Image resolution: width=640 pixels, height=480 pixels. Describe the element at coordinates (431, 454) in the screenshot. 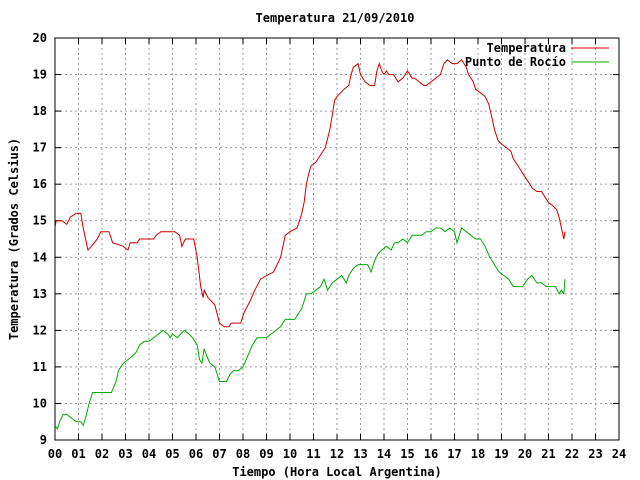

I see `x-tick-label: 16` at that location.